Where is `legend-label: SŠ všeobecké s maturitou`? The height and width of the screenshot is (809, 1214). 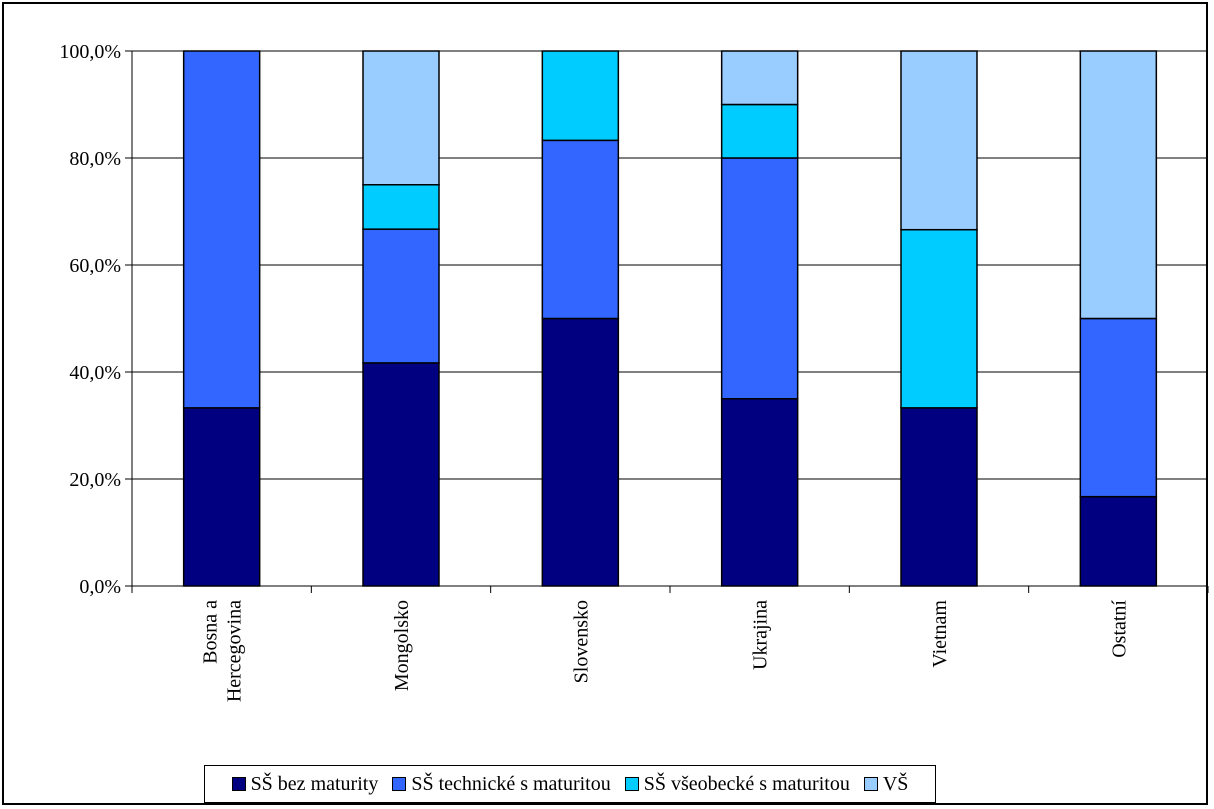
legend-label: SŠ všeobecké s maturitou is located at coordinates (746, 783).